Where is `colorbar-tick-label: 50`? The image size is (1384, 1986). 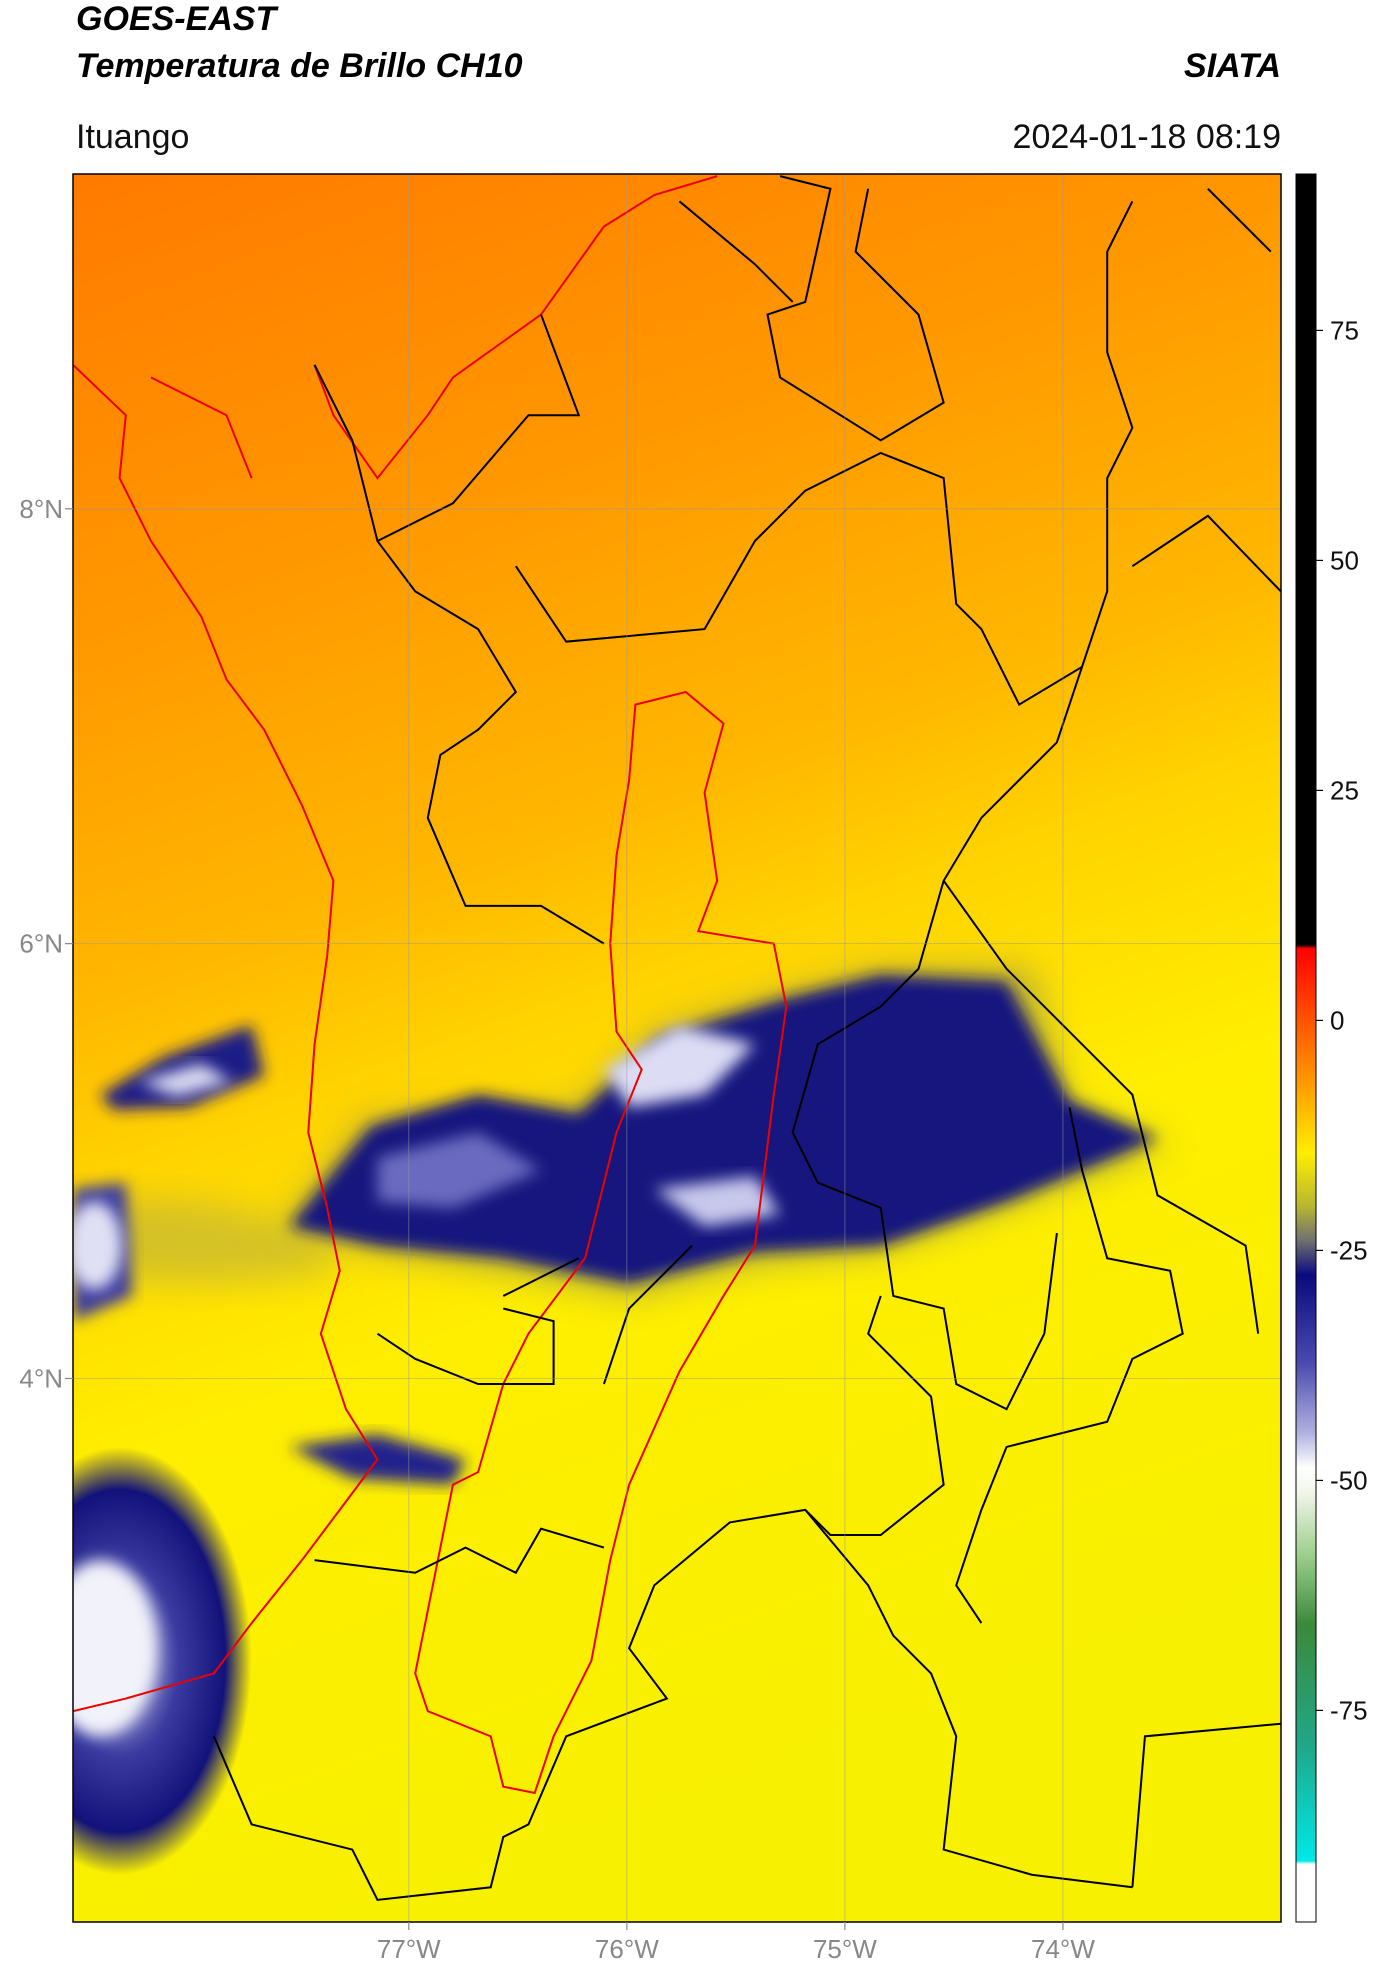 colorbar-tick-label: 50 is located at coordinates (1344, 560).